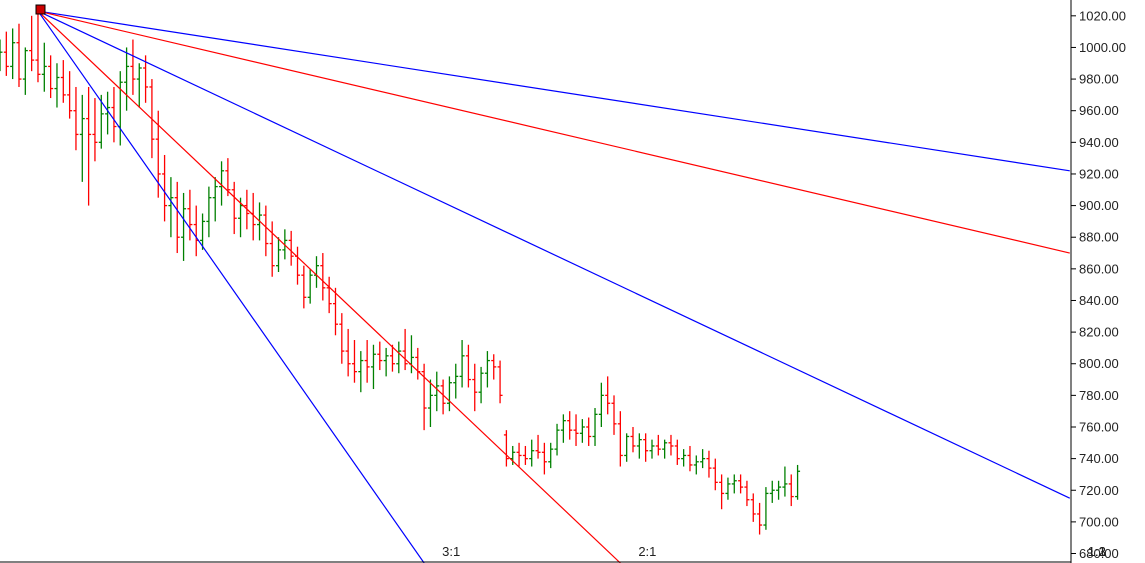 This screenshot has height=563, width=1145. Describe the element at coordinates (40, 9) in the screenshot. I see `fan-anchor-handle` at that location.